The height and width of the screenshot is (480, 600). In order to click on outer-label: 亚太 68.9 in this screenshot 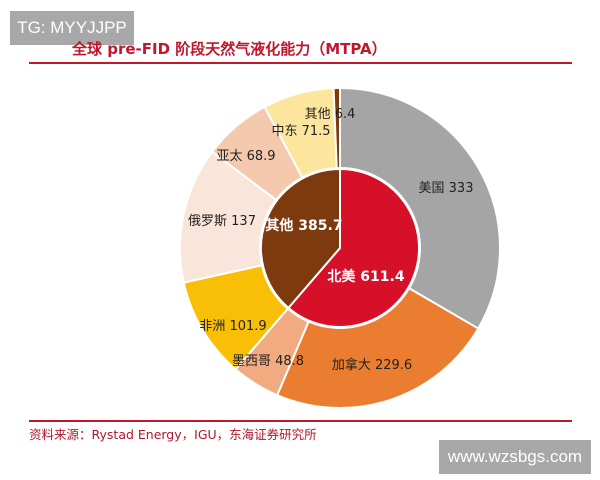, I will do `click(245, 156)`.